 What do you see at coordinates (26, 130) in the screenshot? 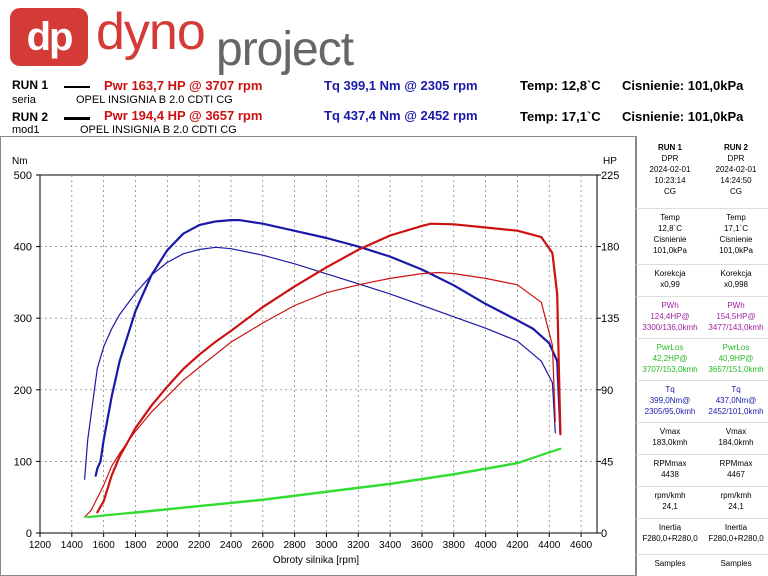
I see `run2-sub-label: mod1` at bounding box center [26, 130].